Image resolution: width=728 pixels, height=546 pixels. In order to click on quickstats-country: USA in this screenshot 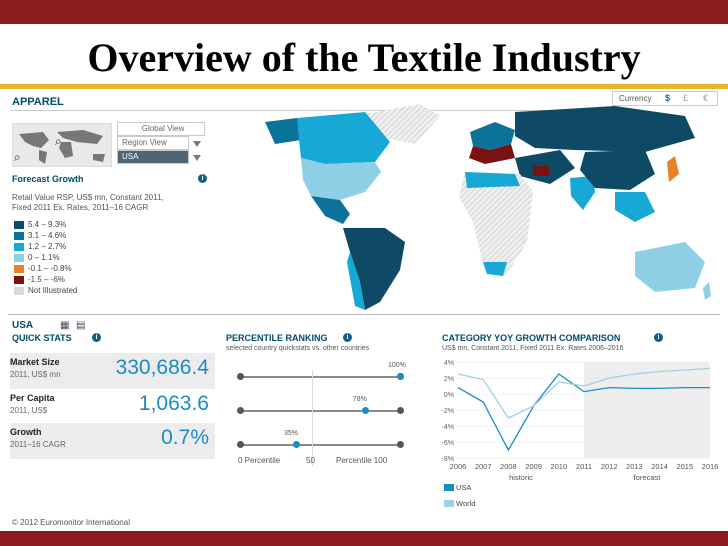, I will do `click(23, 325)`.